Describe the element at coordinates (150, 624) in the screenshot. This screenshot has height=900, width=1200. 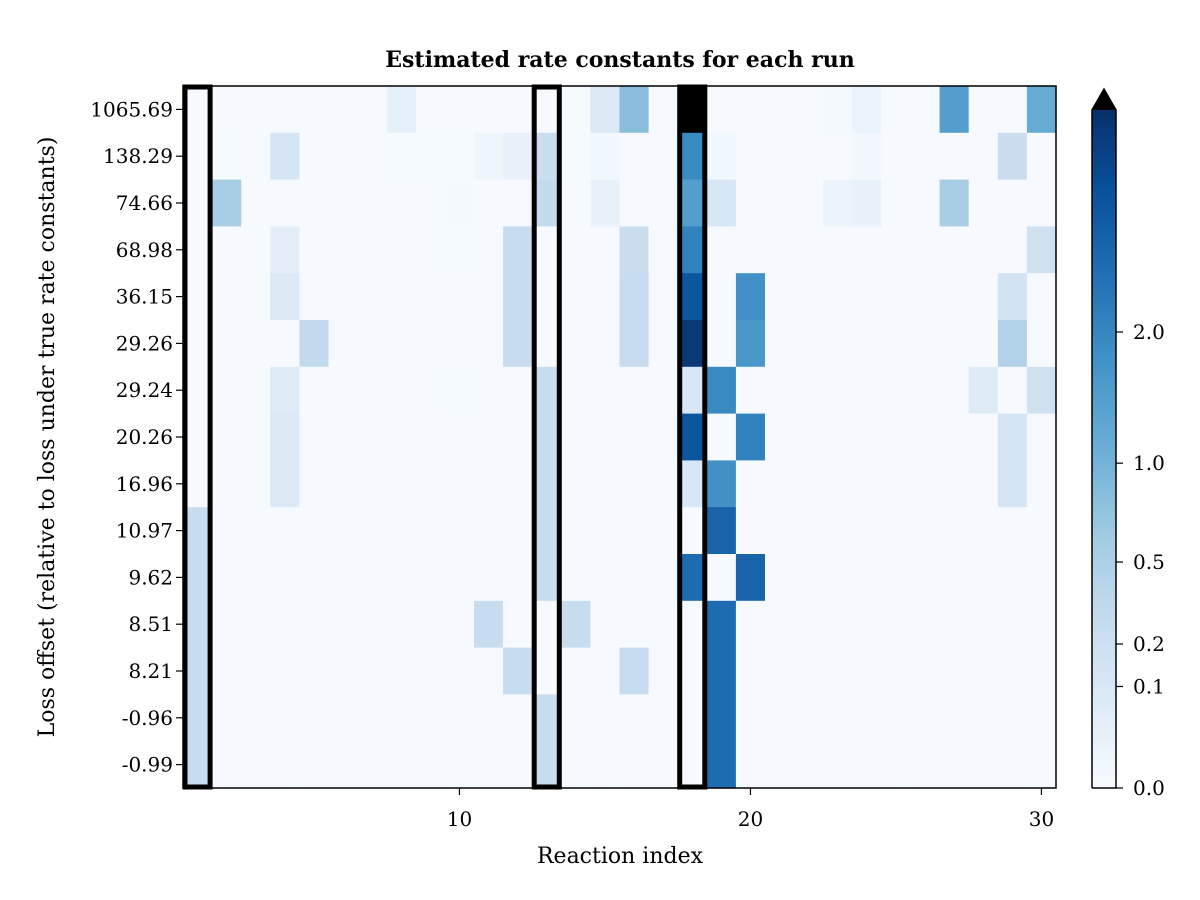
I see `y-tick-label: 8.51` at that location.